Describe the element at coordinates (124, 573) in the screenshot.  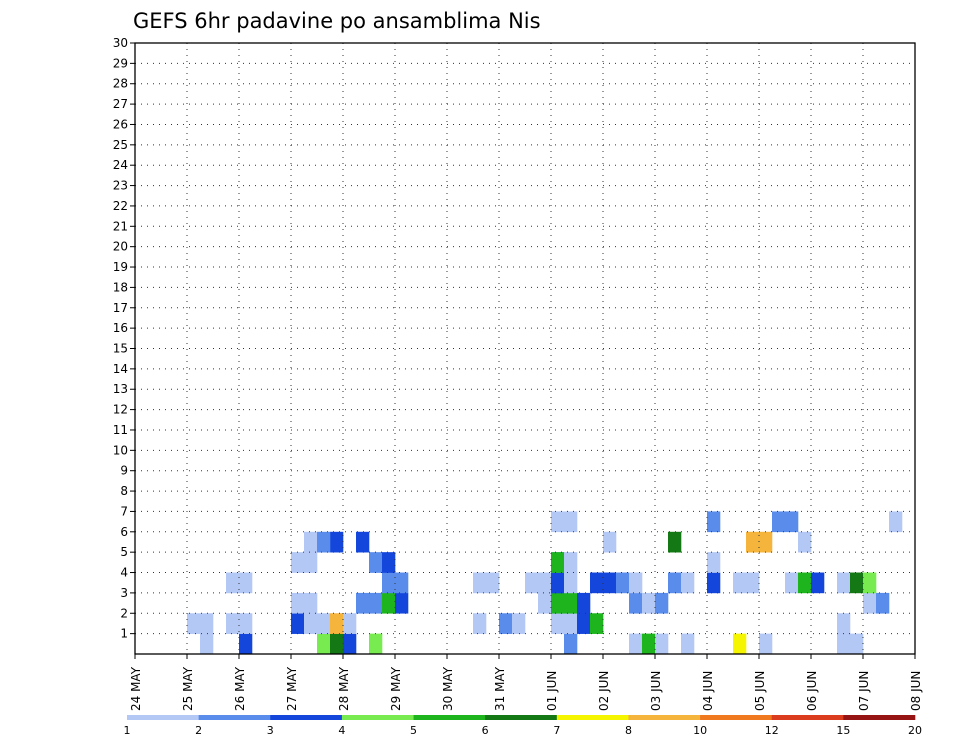
I see `y-tick-label: 4` at that location.